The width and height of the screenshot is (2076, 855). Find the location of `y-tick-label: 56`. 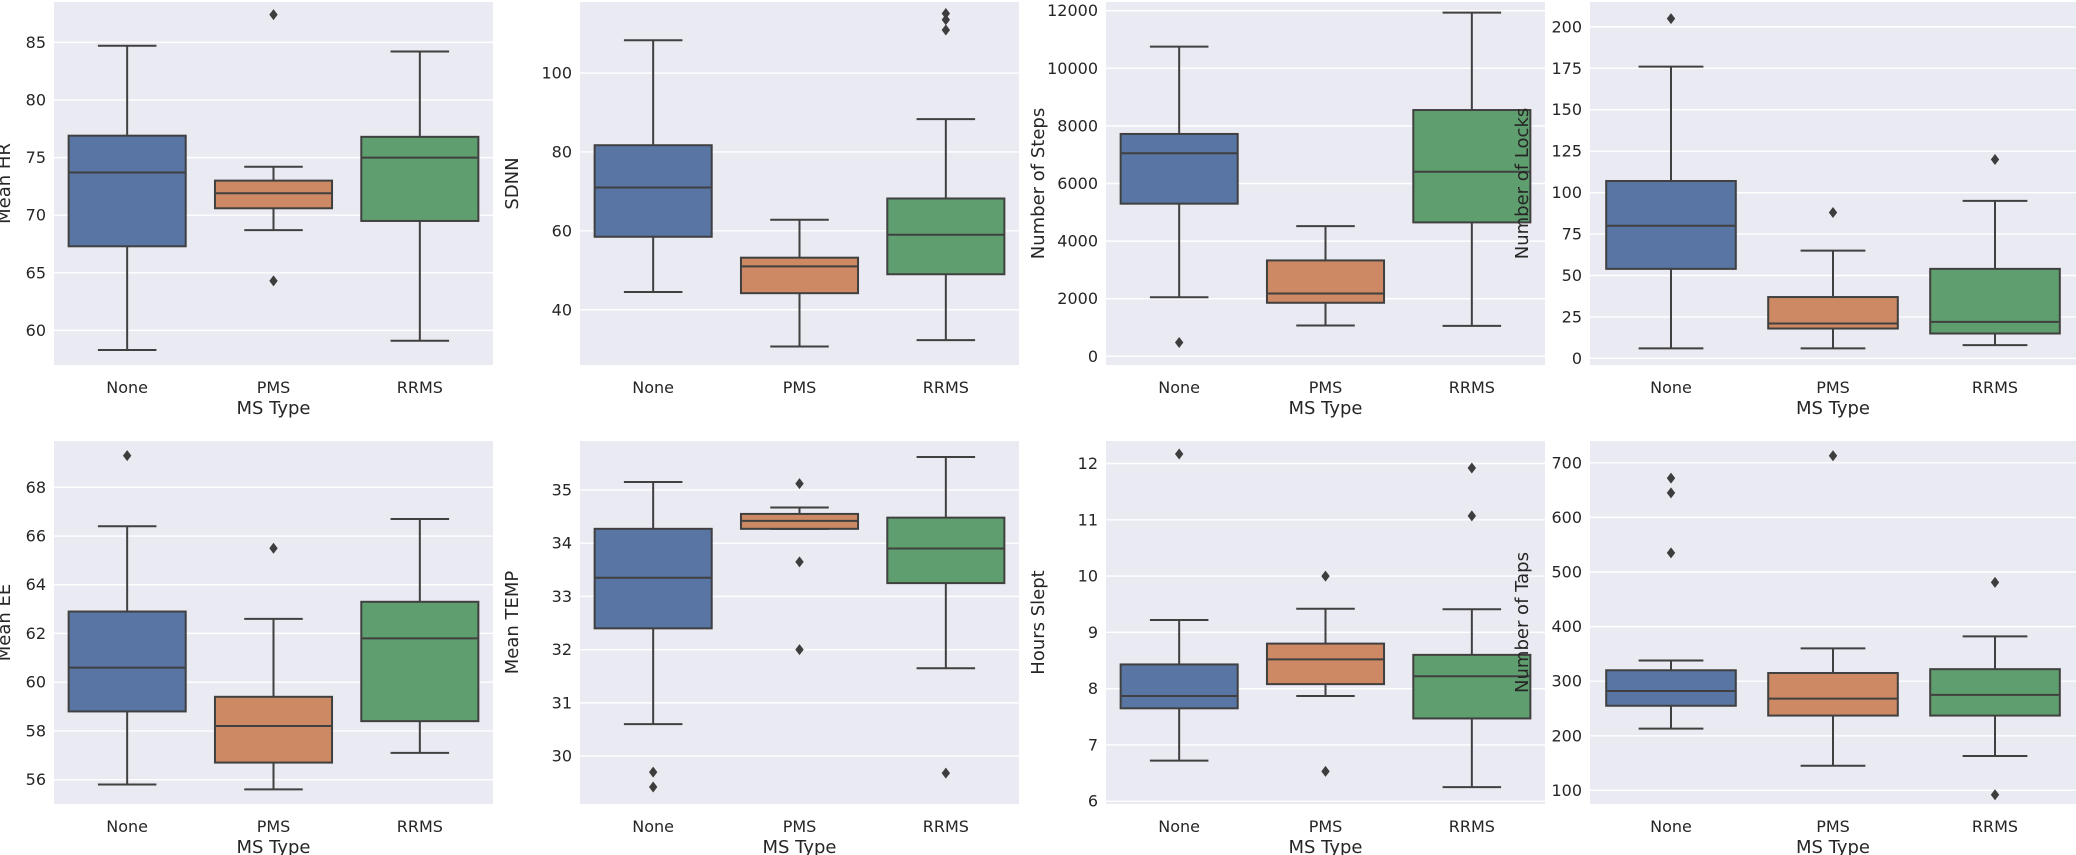

y-tick-label: 56 is located at coordinates (36, 779).